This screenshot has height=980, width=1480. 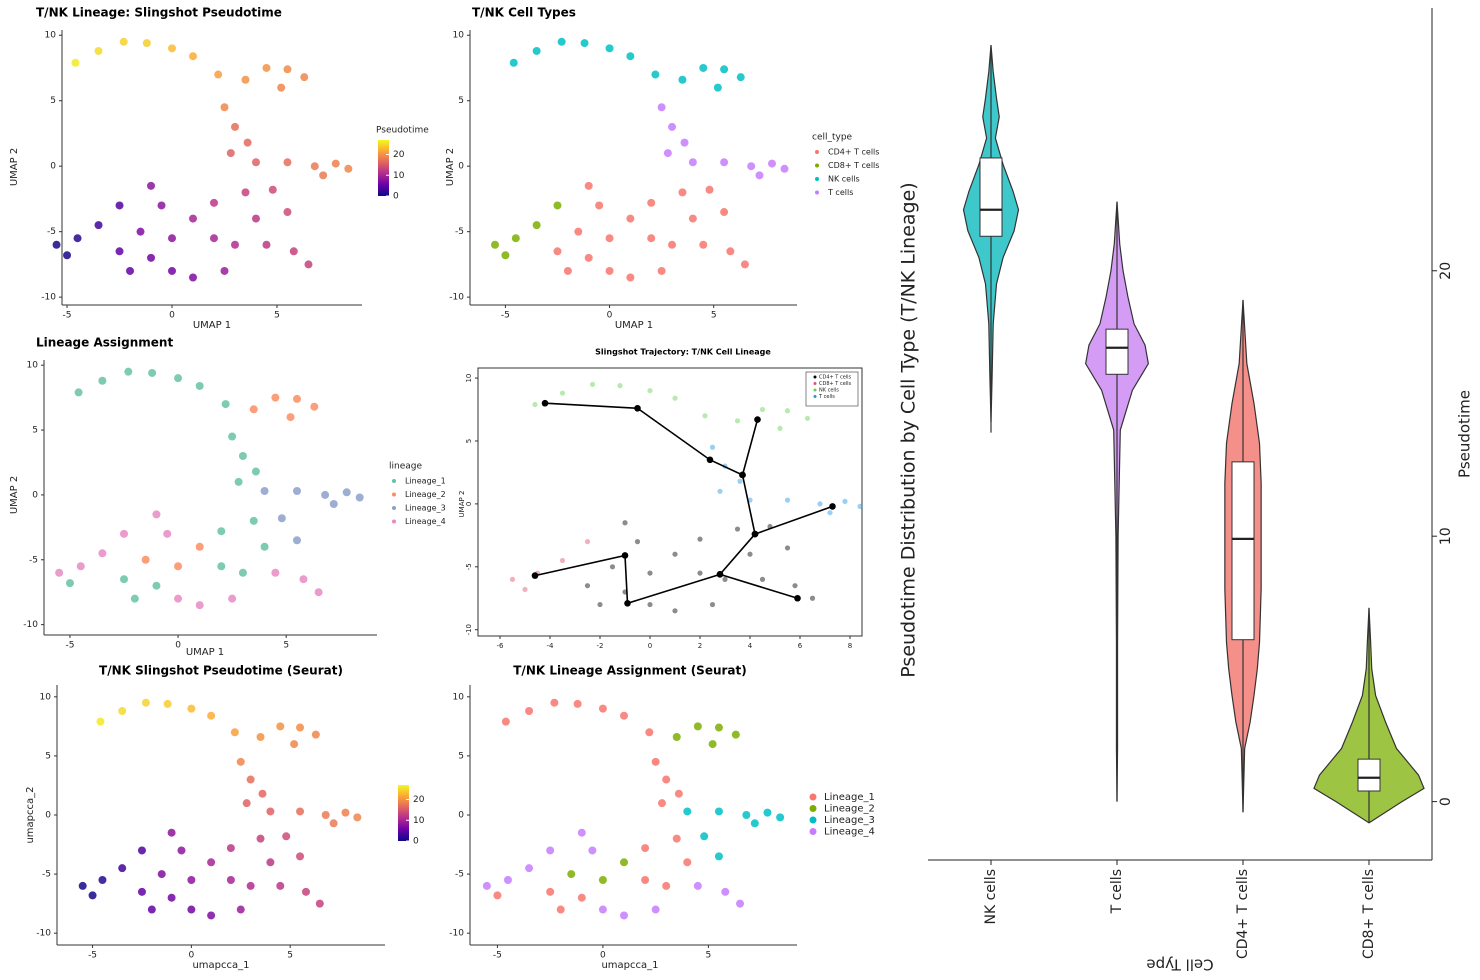 What do you see at coordinates (456, 934) in the screenshot?
I see `y-tick-label: -10` at bounding box center [456, 934].